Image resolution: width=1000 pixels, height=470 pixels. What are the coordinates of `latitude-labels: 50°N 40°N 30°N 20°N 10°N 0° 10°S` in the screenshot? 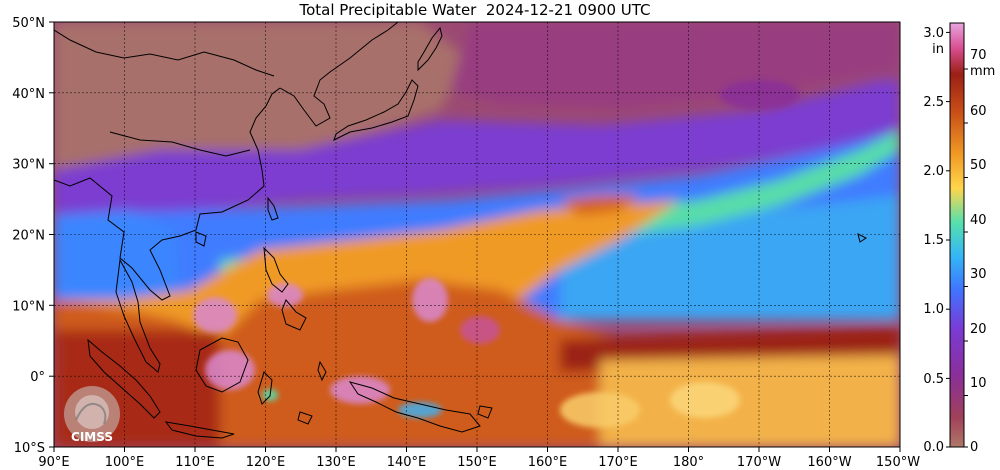 It's located at (28, 236).